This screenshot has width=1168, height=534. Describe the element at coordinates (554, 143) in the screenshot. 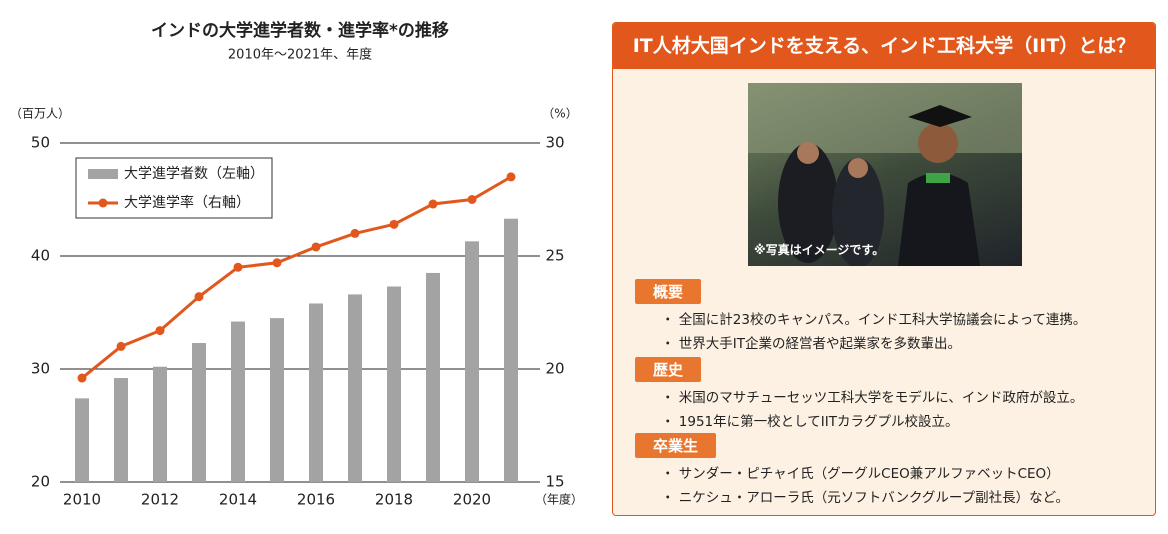

I see `y2-tick-label: 30` at that location.